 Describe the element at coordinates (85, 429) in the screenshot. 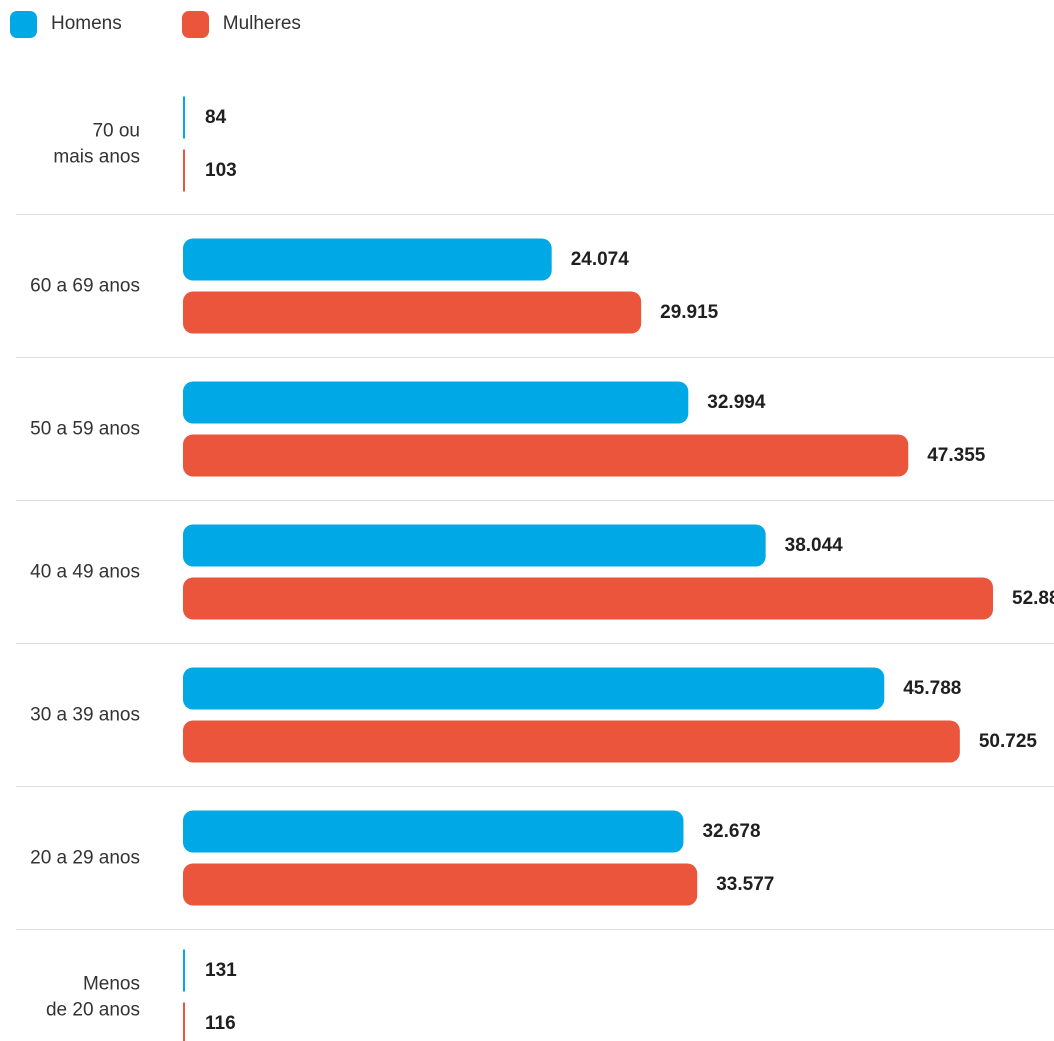

I see `category-label: 50 a 59 anos` at that location.